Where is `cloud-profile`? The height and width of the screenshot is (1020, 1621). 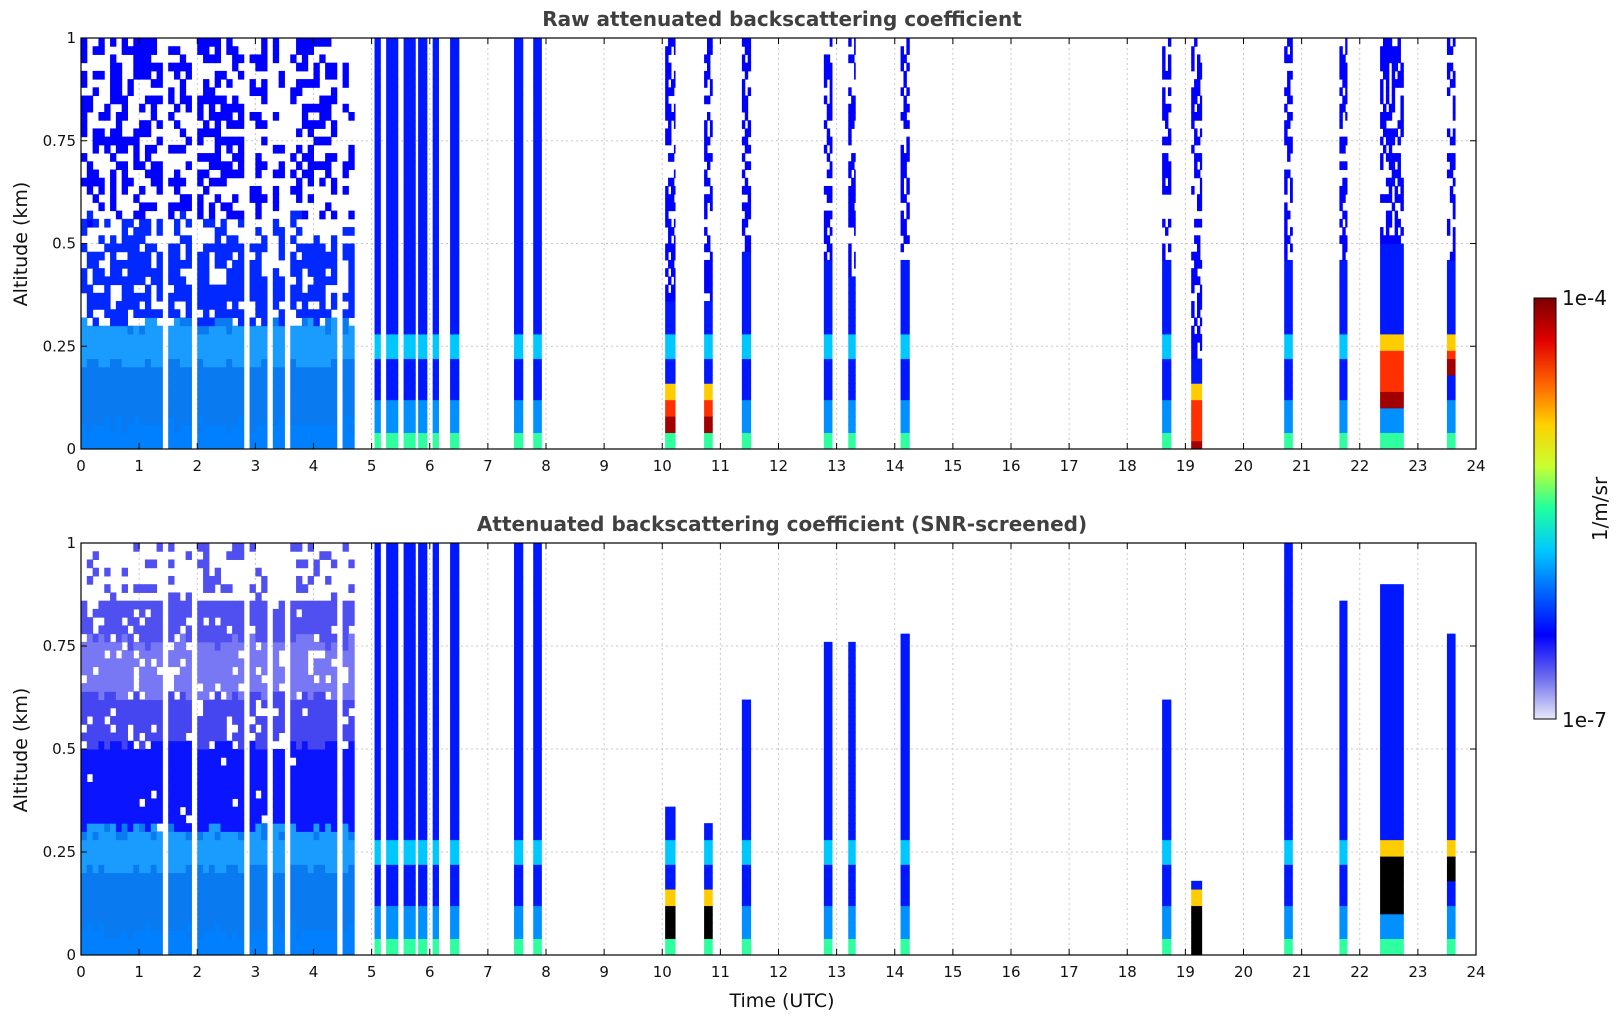 cloud-profile is located at coordinates (392, 244).